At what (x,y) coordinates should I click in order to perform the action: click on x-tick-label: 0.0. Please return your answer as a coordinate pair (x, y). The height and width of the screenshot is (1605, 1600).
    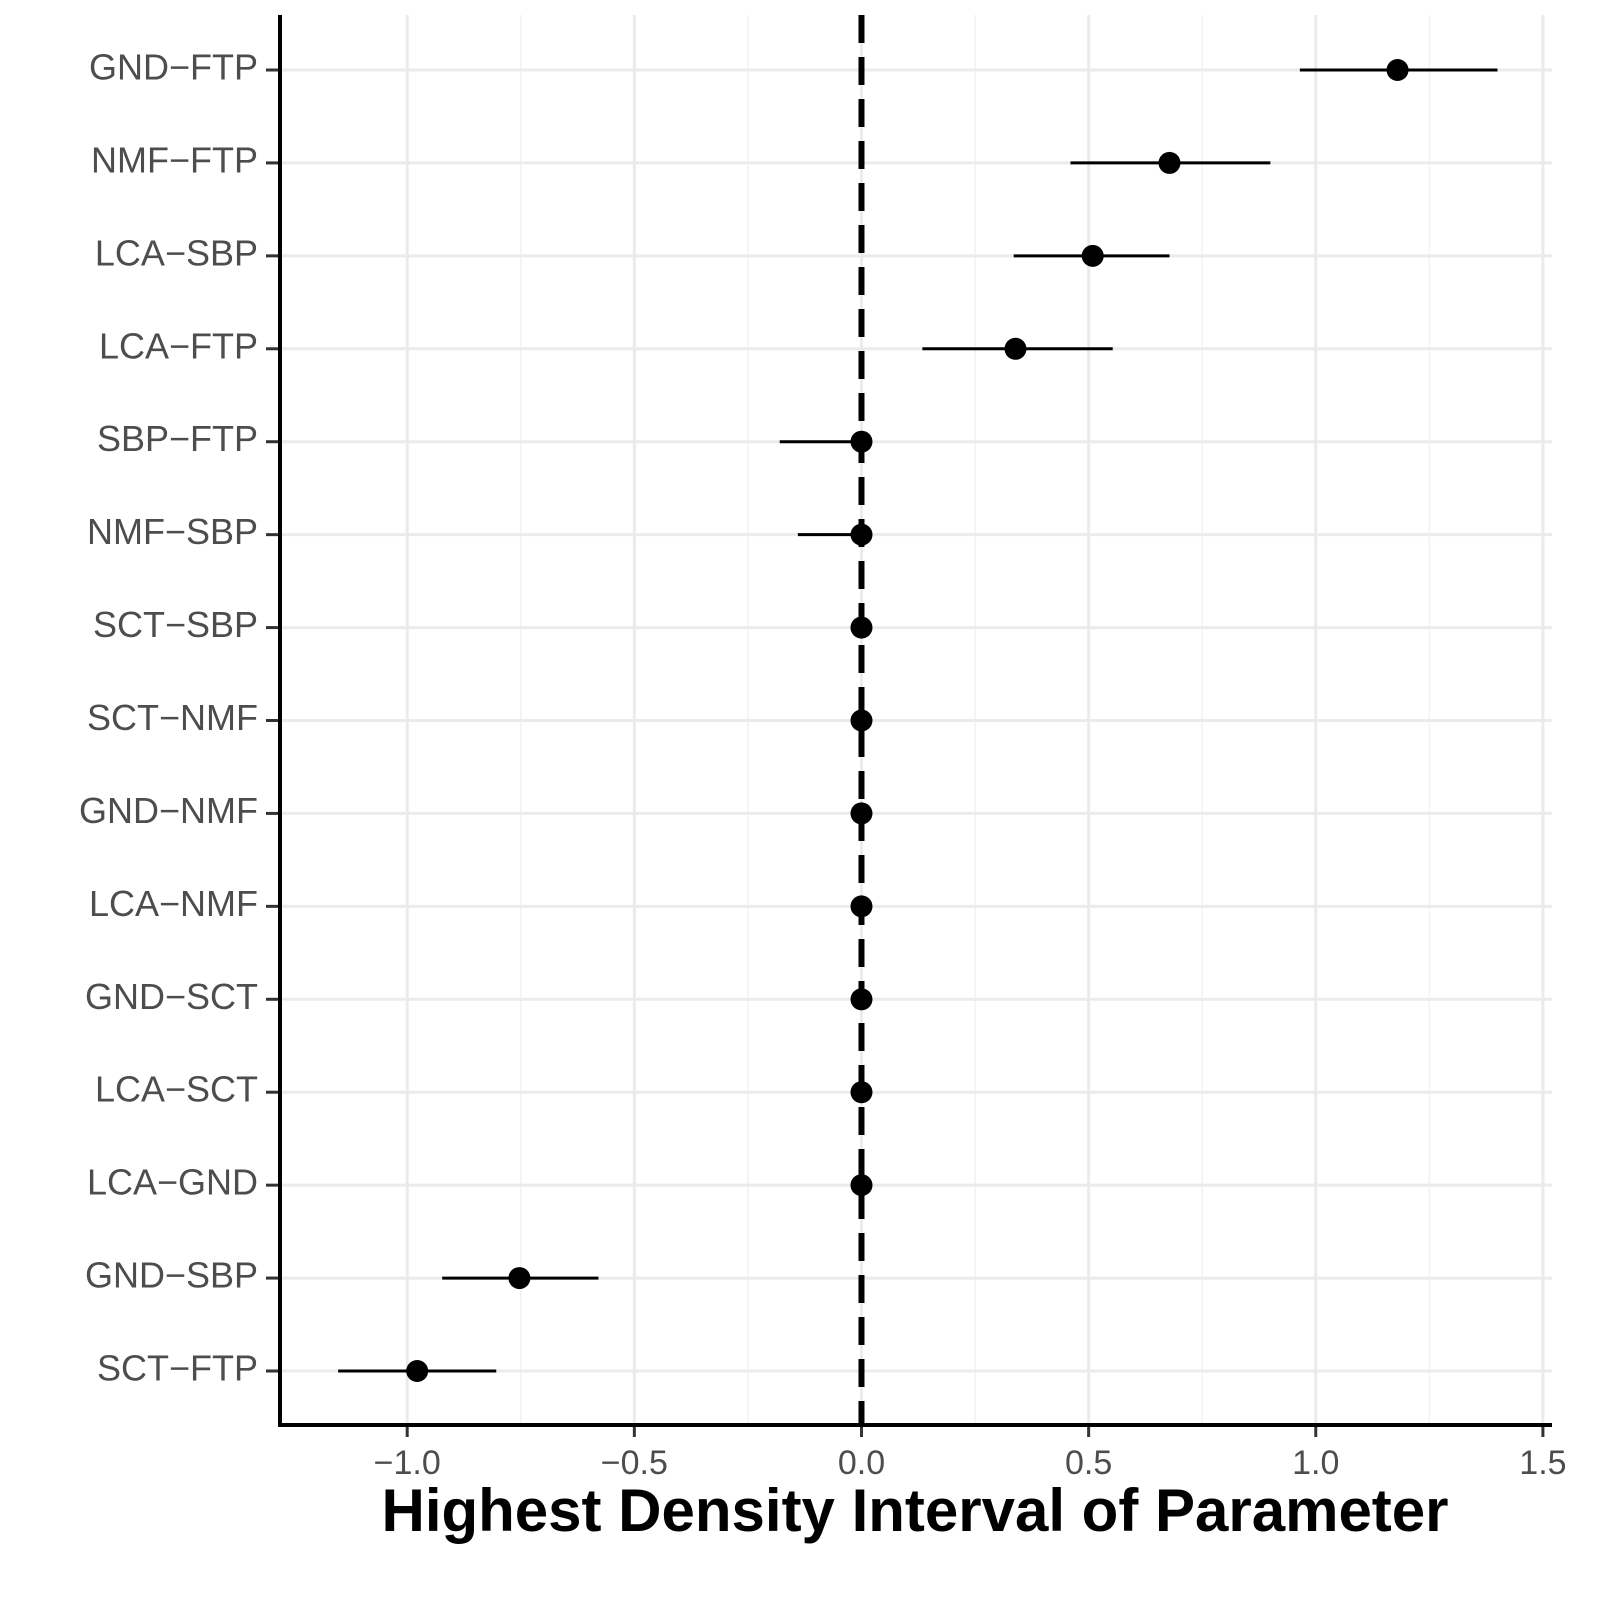
    Looking at the image, I should click on (861, 1463).